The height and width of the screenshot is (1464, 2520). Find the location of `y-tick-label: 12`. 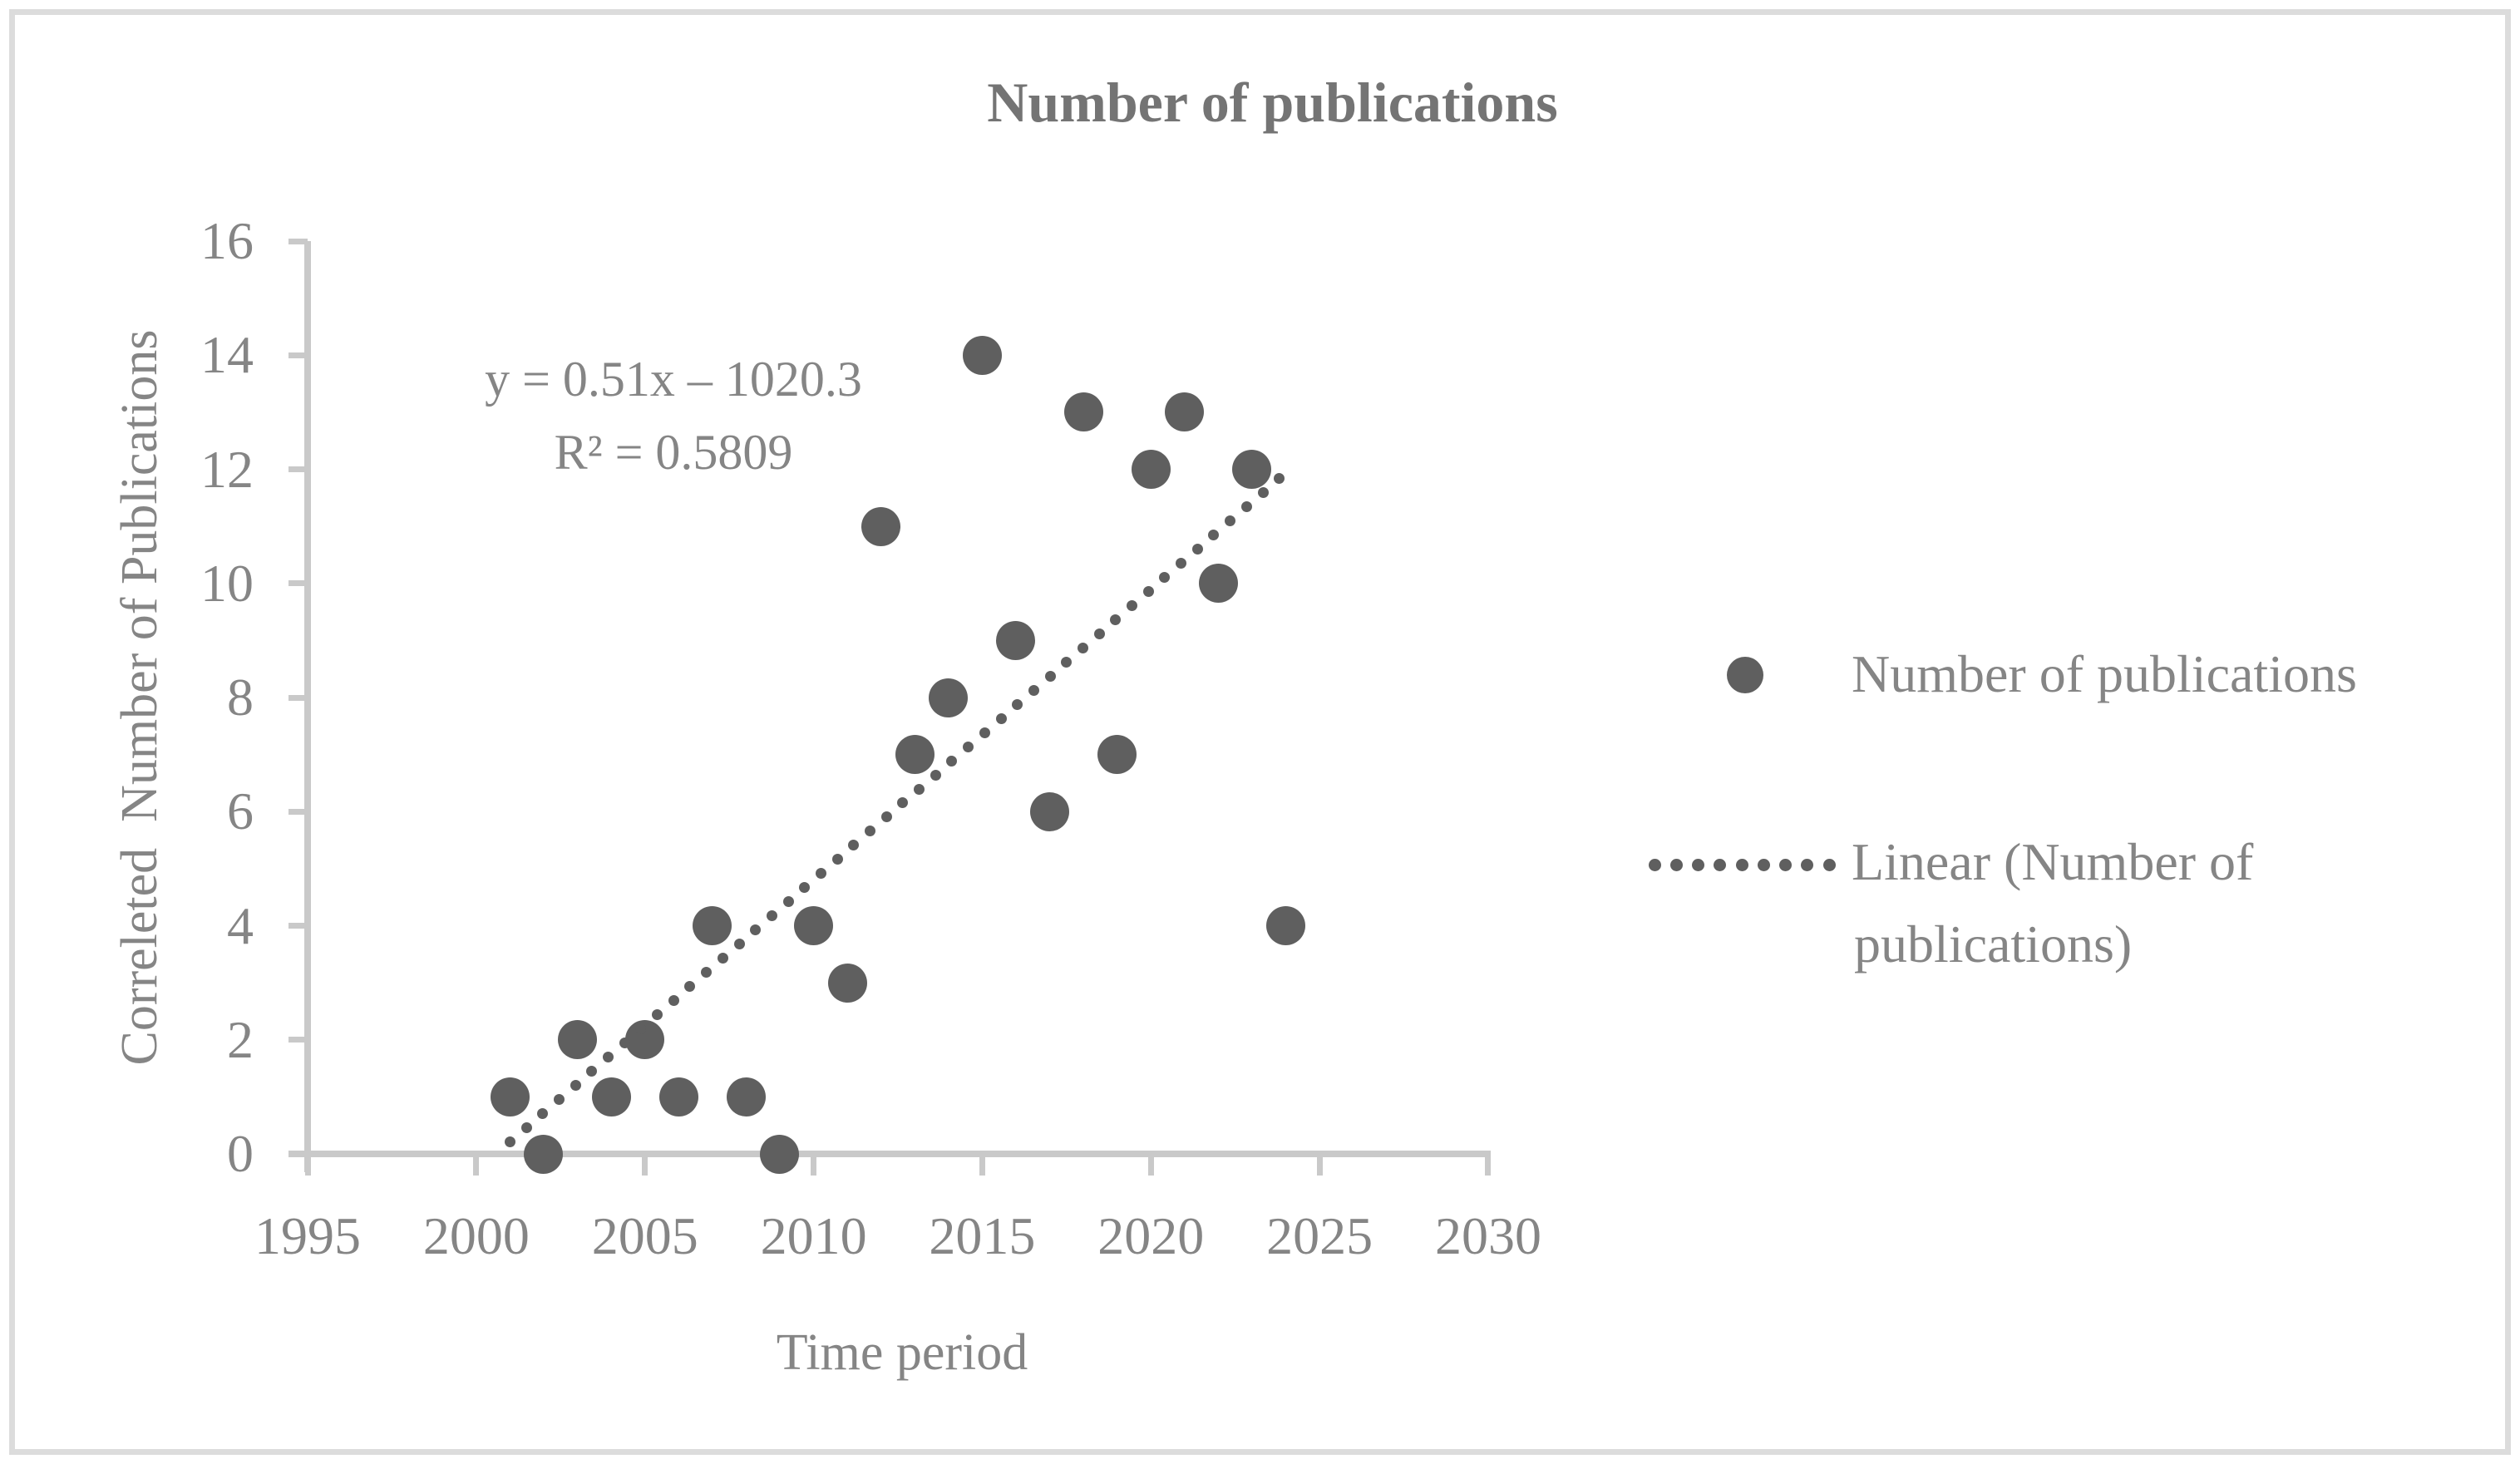

y-tick-label: 12 is located at coordinates (227, 469).